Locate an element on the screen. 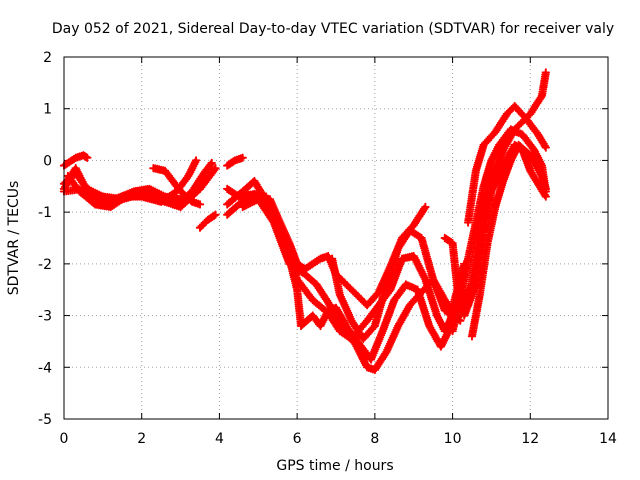  y-tick-label: -1 is located at coordinates (45, 213).